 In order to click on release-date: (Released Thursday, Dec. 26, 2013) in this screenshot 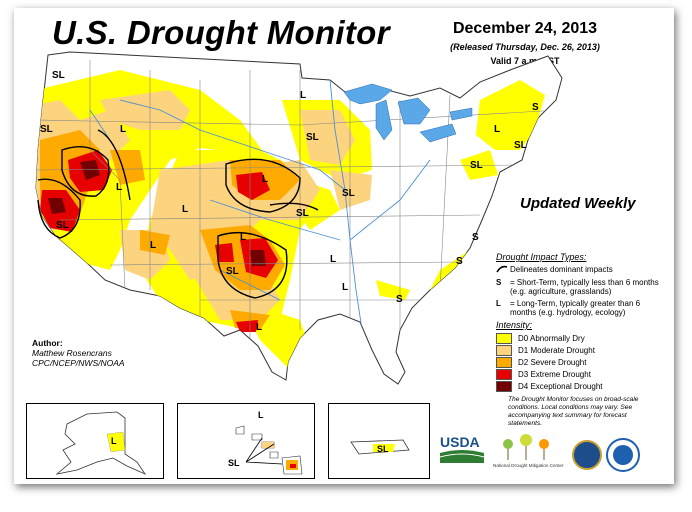, I will do `click(525, 47)`.